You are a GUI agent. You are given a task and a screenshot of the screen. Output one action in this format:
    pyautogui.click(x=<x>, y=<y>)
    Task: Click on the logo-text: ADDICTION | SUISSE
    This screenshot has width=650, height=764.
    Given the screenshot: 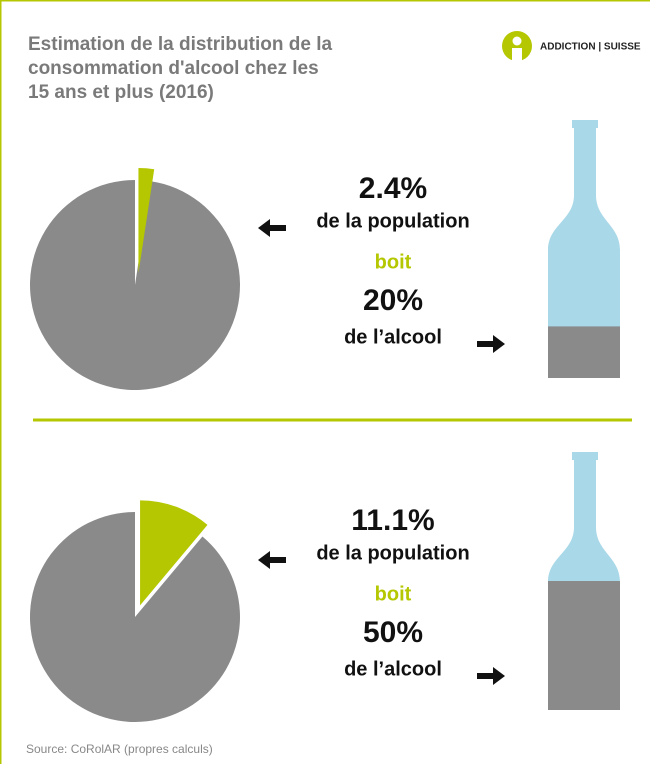 What is the action you would take?
    pyautogui.click(x=590, y=47)
    